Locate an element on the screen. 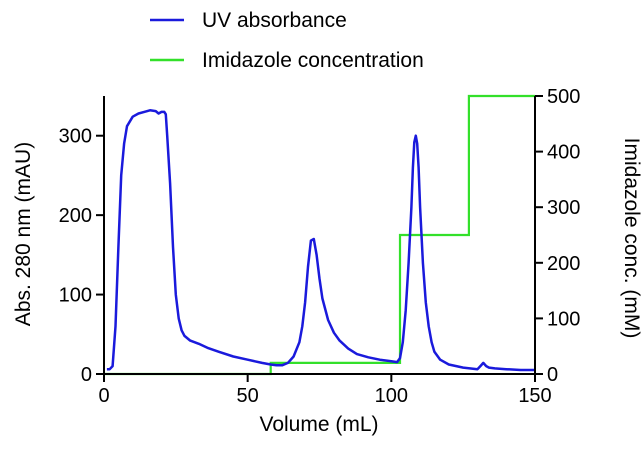  y-right-tick-label: 300 is located at coordinates (563, 208).